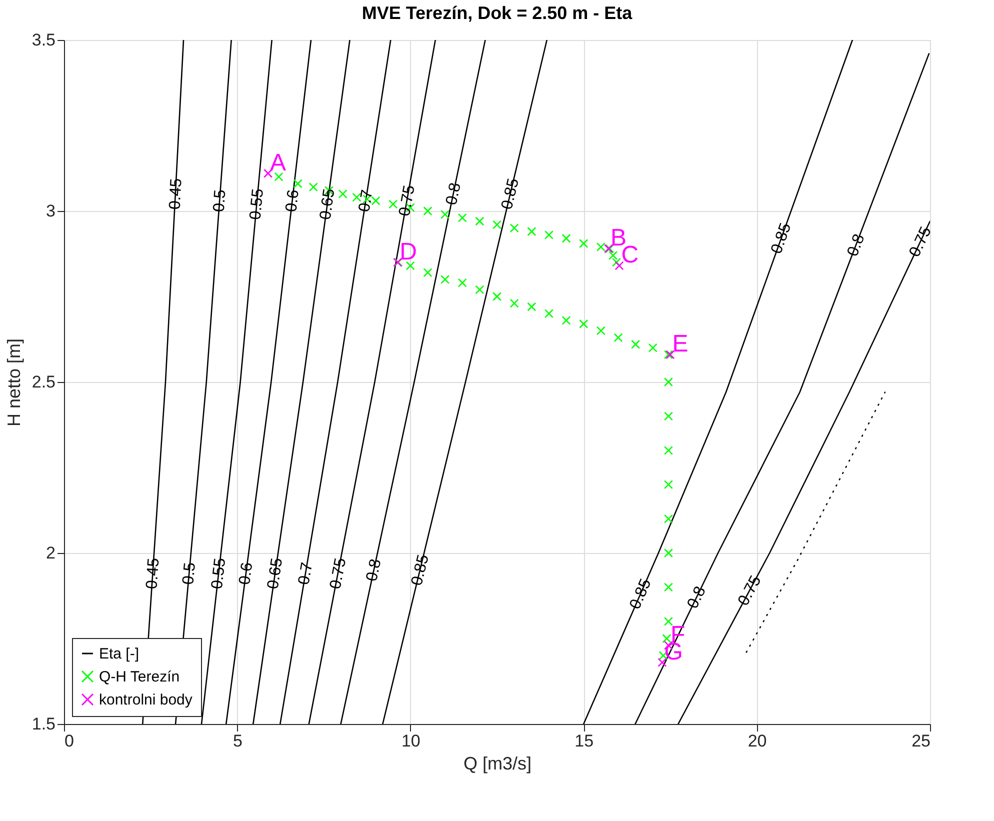 This screenshot has height=821, width=994. What do you see at coordinates (498, 13) in the screenshot?
I see `chart-title: MVE Terezín, Dok = 2.50 m - Eta` at bounding box center [498, 13].